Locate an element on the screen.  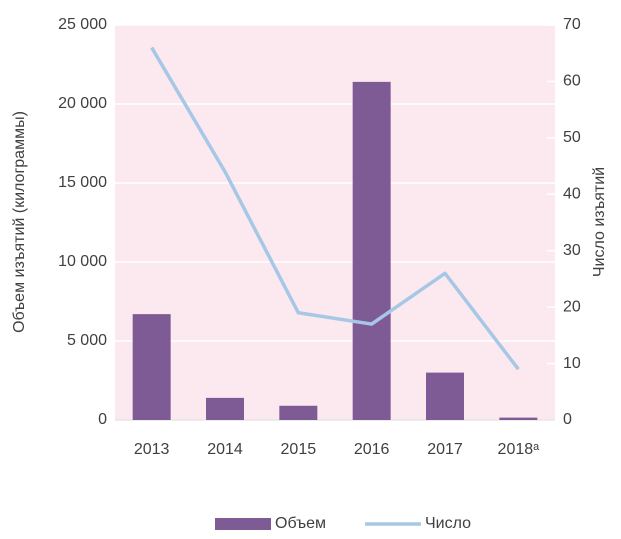
y-tick-label: 20 000 is located at coordinates (82, 103).